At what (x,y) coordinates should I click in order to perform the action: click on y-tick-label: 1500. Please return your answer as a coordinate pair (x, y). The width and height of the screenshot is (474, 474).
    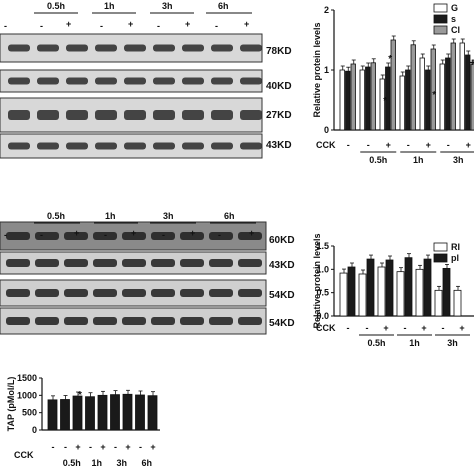
    Looking at the image, I should click on (27, 378).